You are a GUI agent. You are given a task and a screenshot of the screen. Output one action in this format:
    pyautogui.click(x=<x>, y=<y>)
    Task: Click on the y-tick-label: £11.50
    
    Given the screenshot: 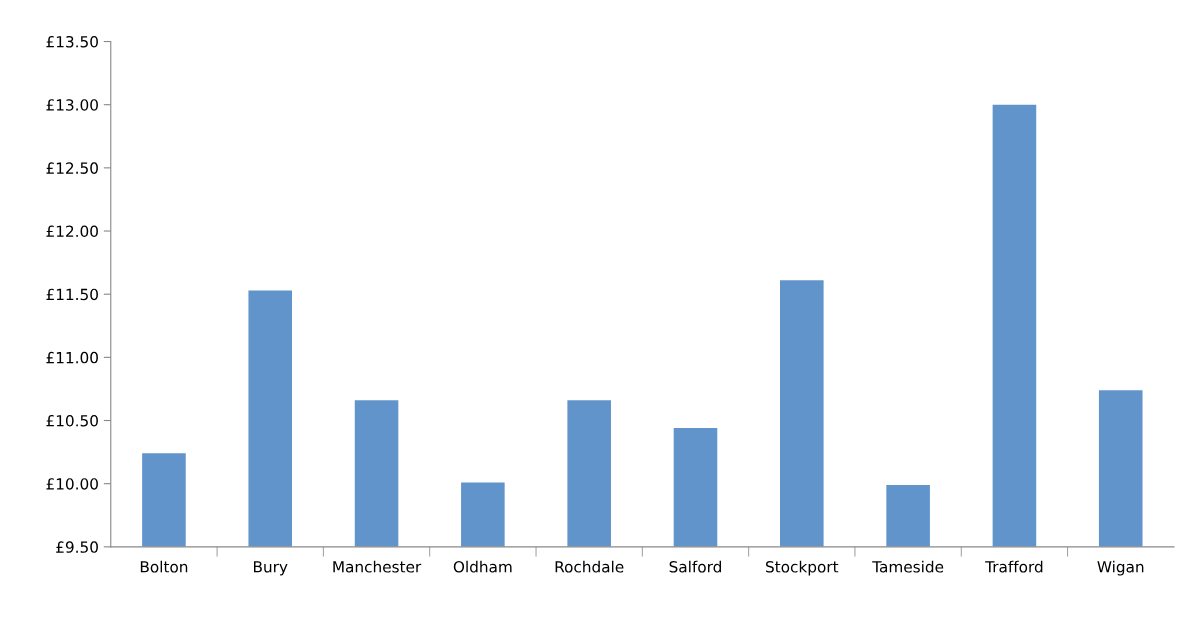 What is the action you would take?
    pyautogui.click(x=72, y=294)
    